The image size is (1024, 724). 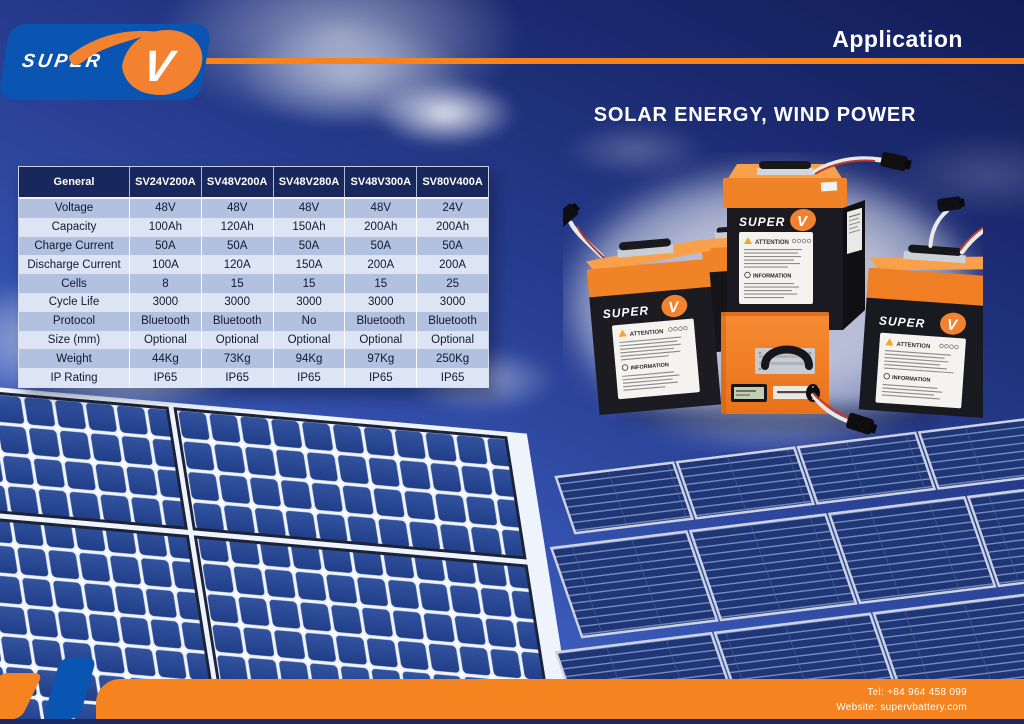 What do you see at coordinates (308, 359) in the screenshot?
I see `cell: 94Kg` at bounding box center [308, 359].